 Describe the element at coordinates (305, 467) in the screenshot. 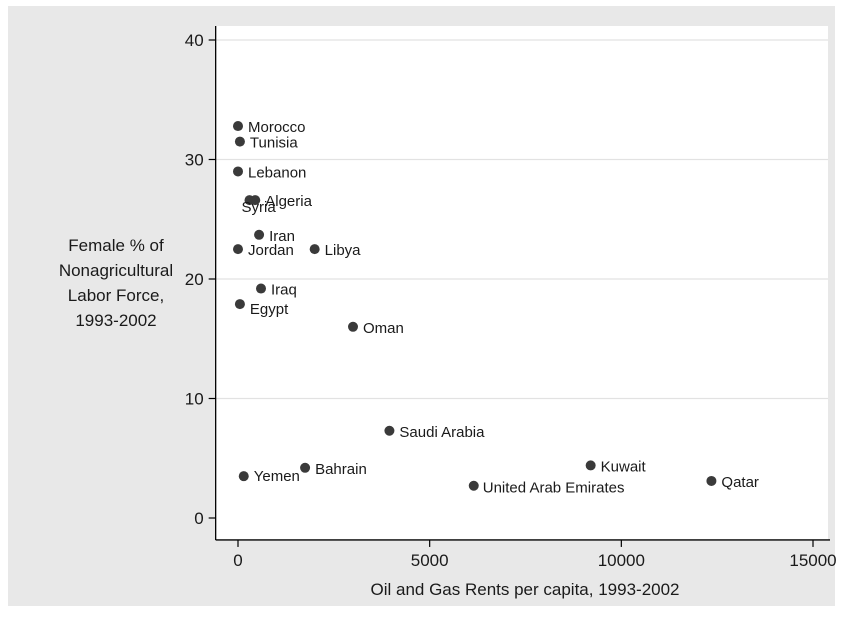

I see `point-bahrain` at that location.